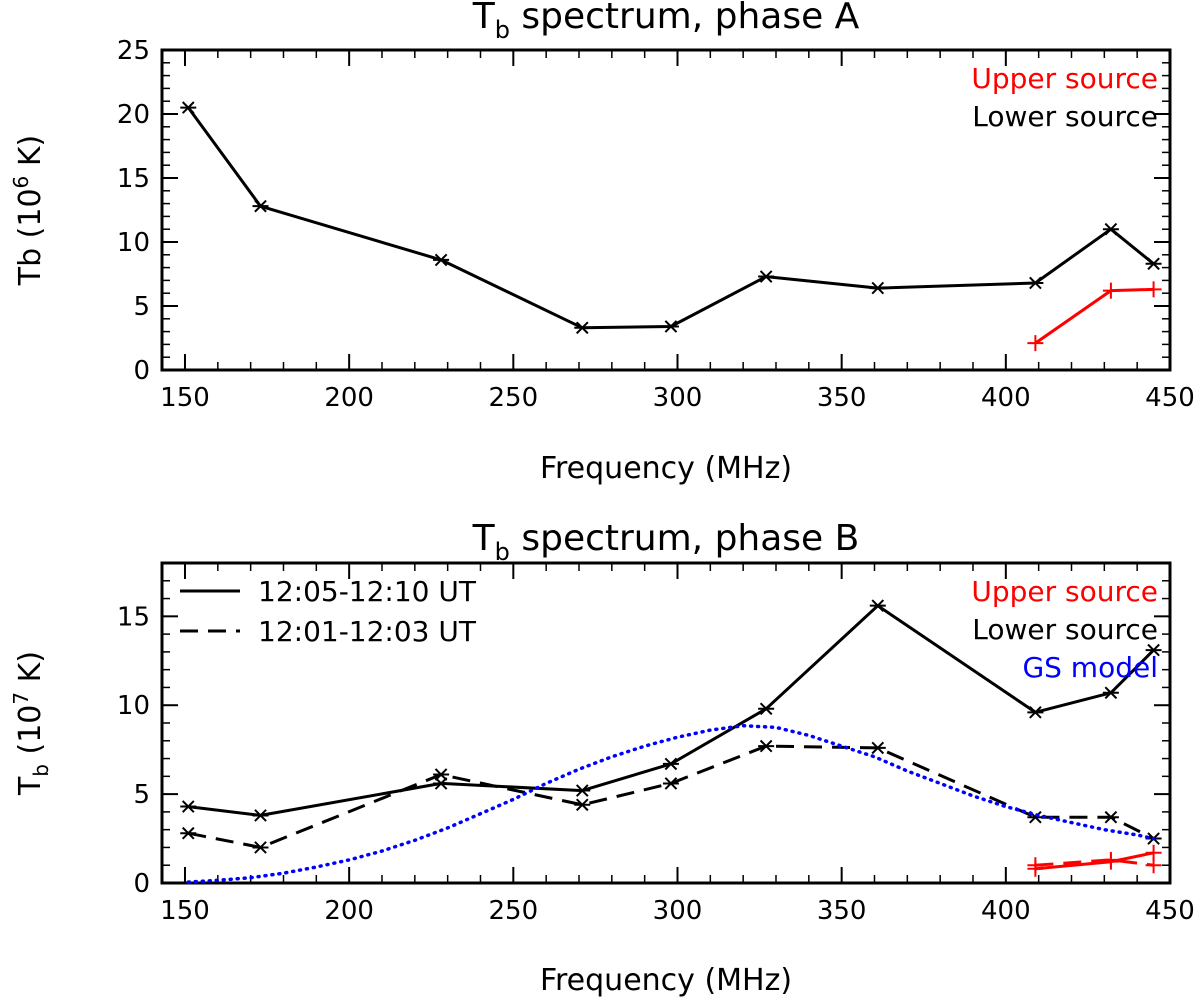 Image resolution: width=1200 pixels, height=1002 pixels. Describe the element at coordinates (684, 538) in the screenshot. I see `title-rest: spectrum, phase B` at that location.